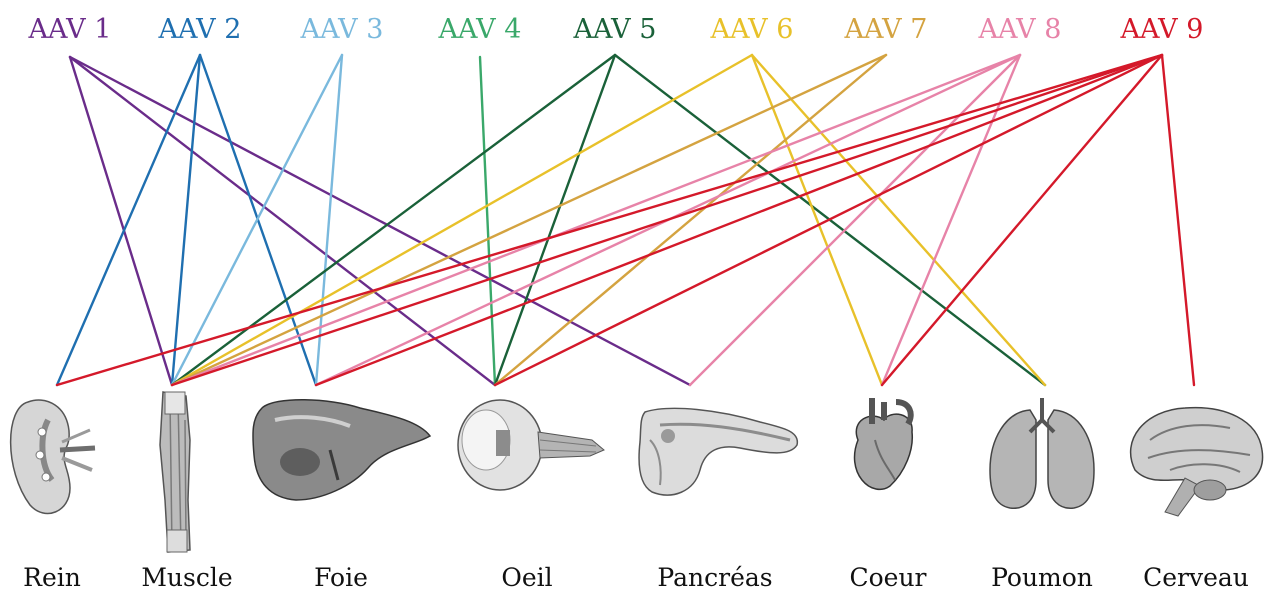  I want to click on muscle-icon, so click(175, 472).